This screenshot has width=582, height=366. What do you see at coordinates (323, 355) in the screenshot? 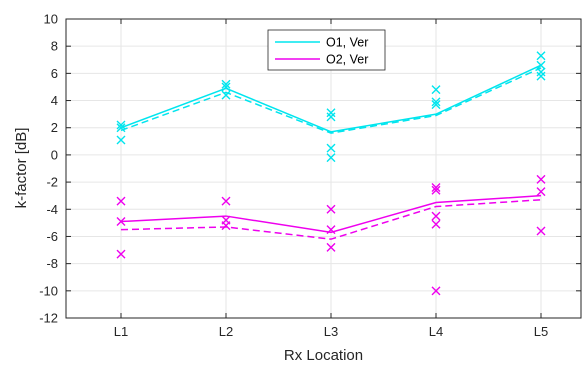
I see `x-axis-label: Rx Location` at bounding box center [323, 355].